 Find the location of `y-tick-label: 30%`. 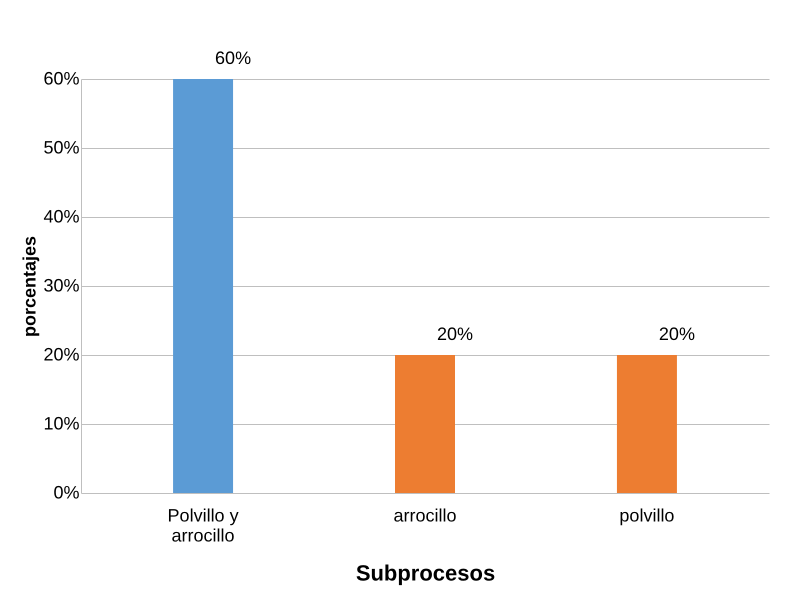

y-tick-label: 30% is located at coordinates (61, 286).